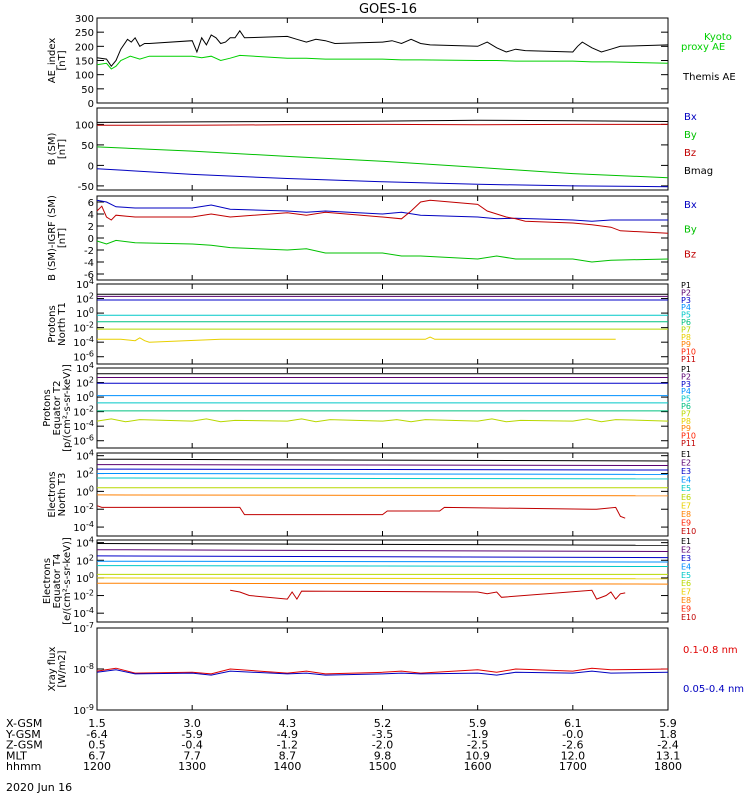  I want to click on x-row-value: 3.0, so click(192, 723).